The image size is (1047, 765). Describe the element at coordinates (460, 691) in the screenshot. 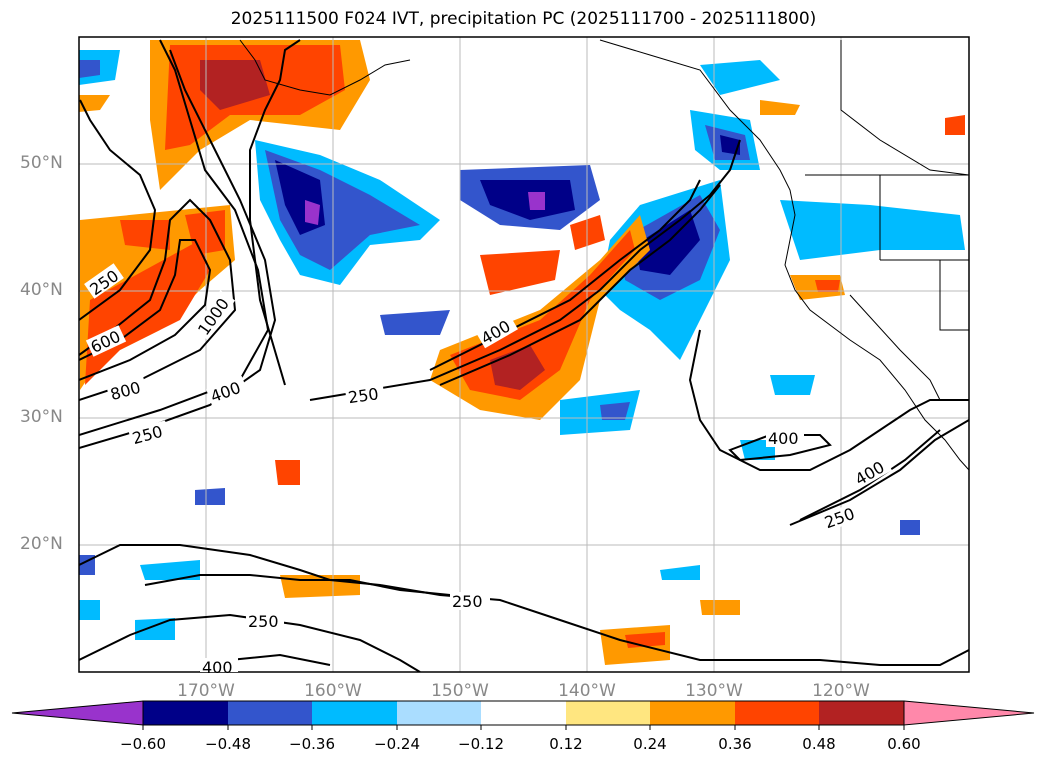

I see `lon-label: 150°W` at that location.